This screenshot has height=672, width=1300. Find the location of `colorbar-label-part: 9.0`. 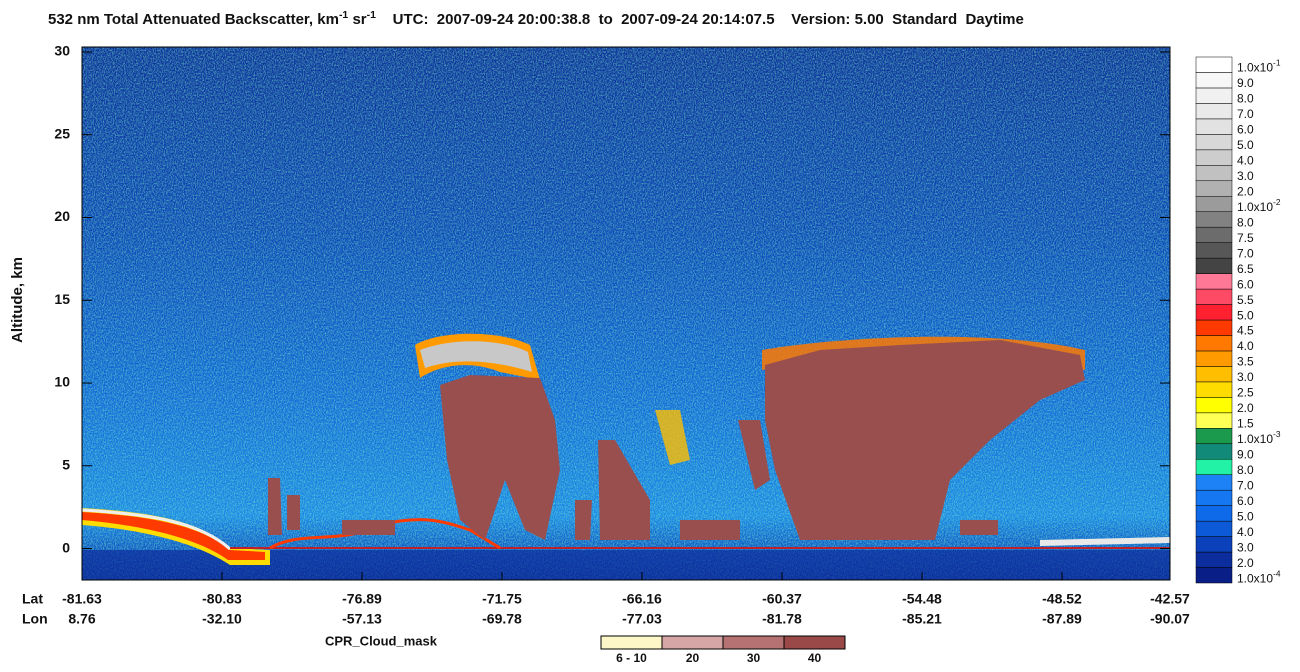

colorbar-label-part: 9.0 is located at coordinates (1245, 455).